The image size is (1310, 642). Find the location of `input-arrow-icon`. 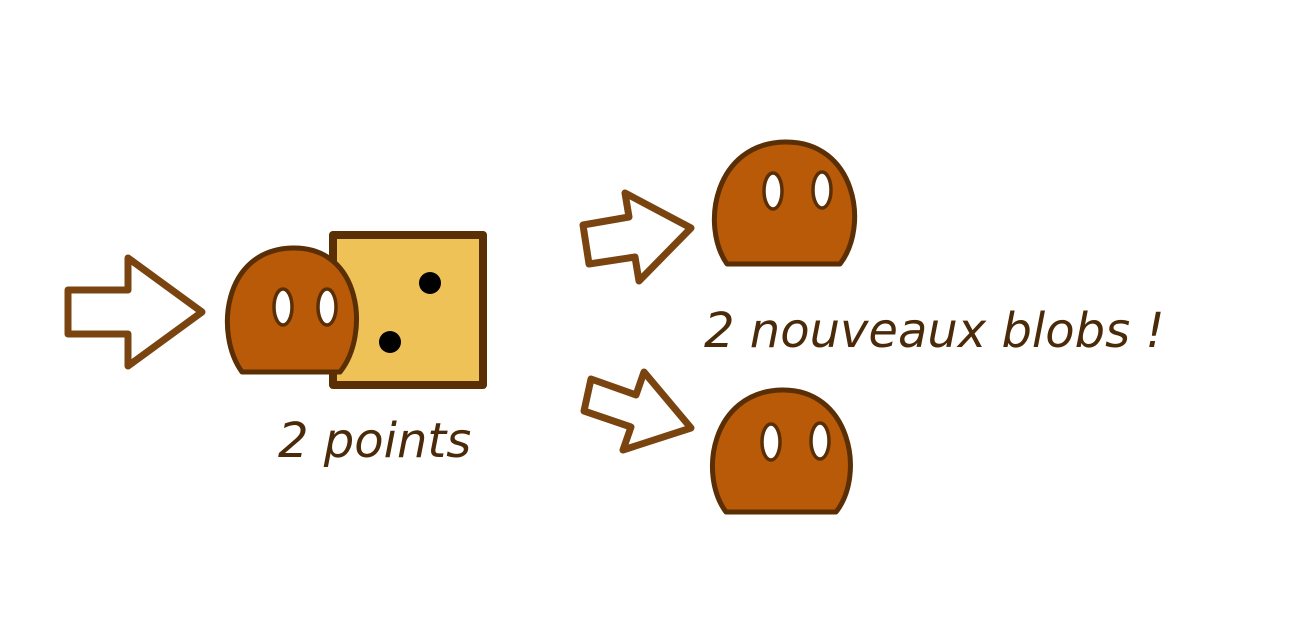

input-arrow-icon is located at coordinates (135, 312).